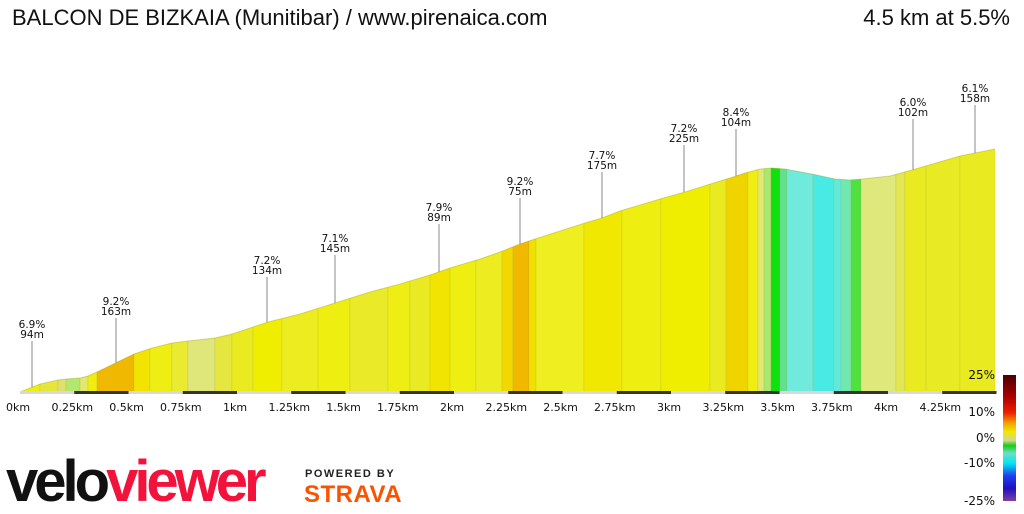 Image resolution: width=1024 pixels, height=514 pixels. What do you see at coordinates (975, 89) in the screenshot?
I see `annotation-gradient: 6.1%` at bounding box center [975, 89].